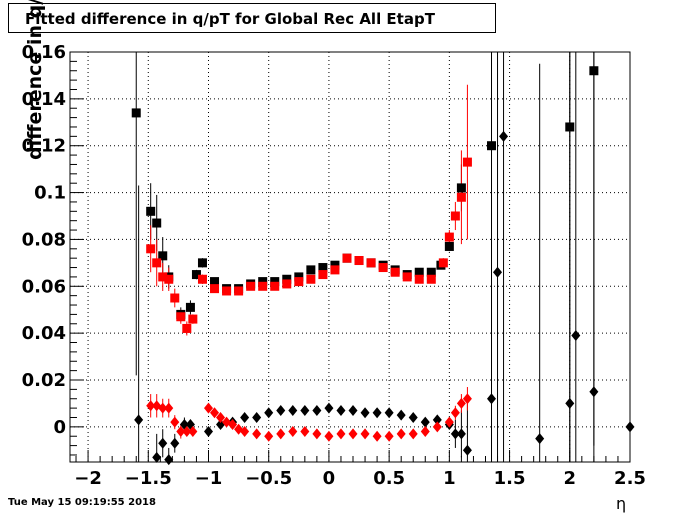 The width and height of the screenshot is (700, 514). I want to click on y-axis-ticks: 0 0.02 0.04 0.06 0.08 0.1 0.12 0.14 0.16, so click(53, 249).